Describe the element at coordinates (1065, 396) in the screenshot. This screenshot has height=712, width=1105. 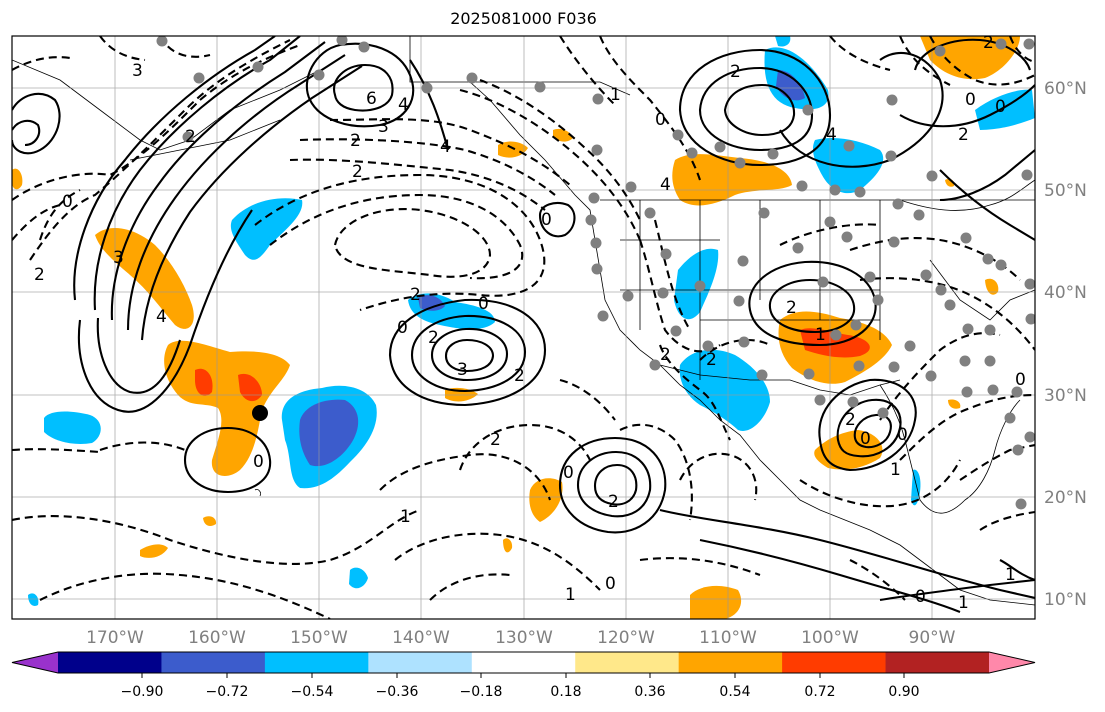
I see `lat-label: 30°N` at that location.